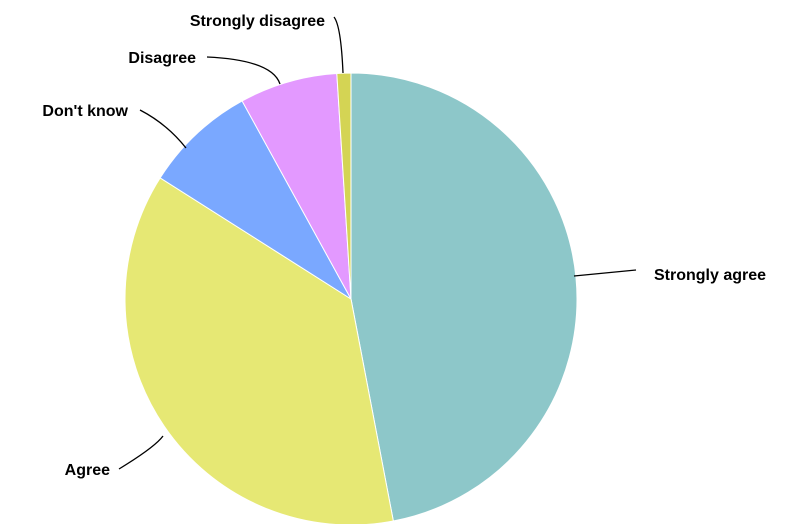  Describe the element at coordinates (338, 45) in the screenshot. I see `leader-line-strongly-disagree` at that location.